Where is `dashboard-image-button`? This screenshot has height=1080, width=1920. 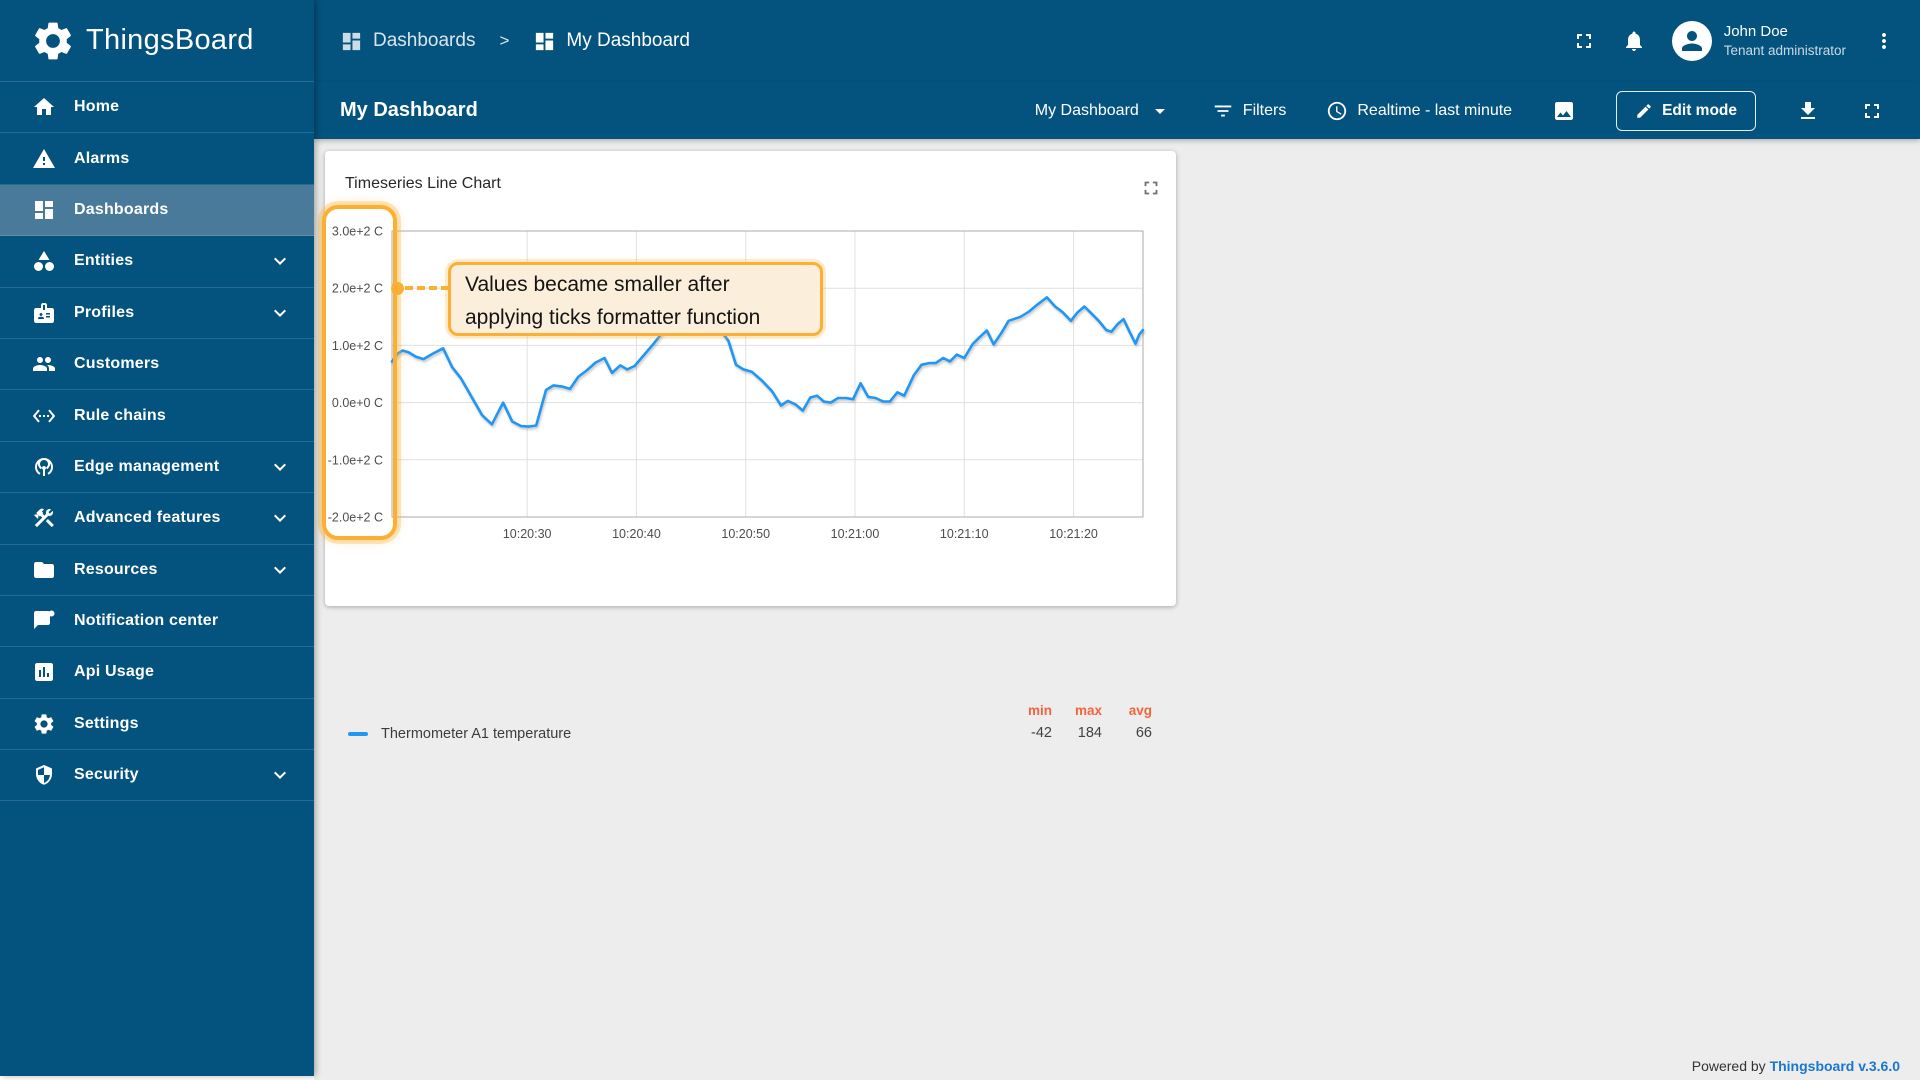
dashboard-image-button is located at coordinates (1564, 111).